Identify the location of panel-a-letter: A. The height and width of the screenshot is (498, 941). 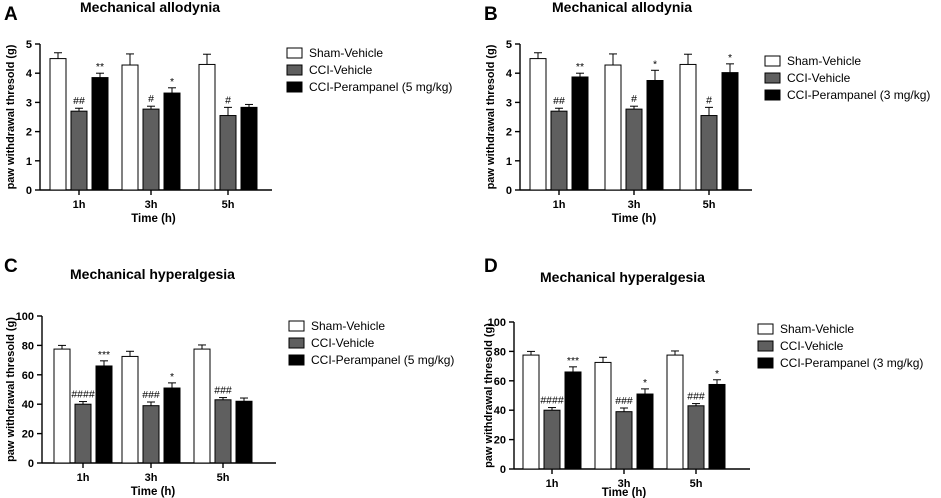
(11, 14).